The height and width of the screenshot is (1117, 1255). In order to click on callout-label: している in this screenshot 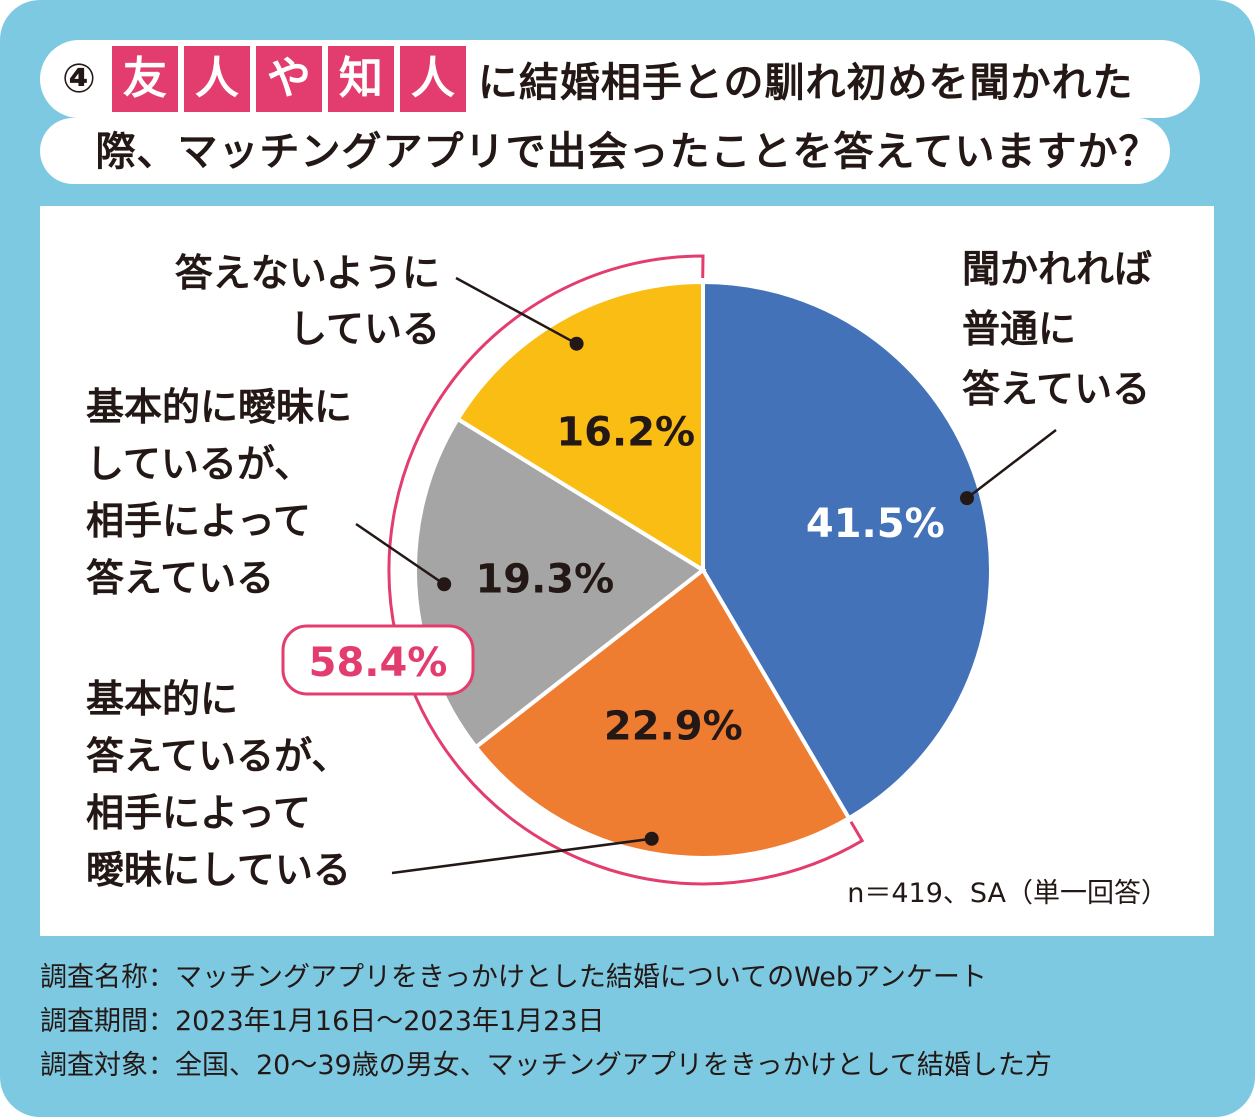, I will do `click(364, 329)`.